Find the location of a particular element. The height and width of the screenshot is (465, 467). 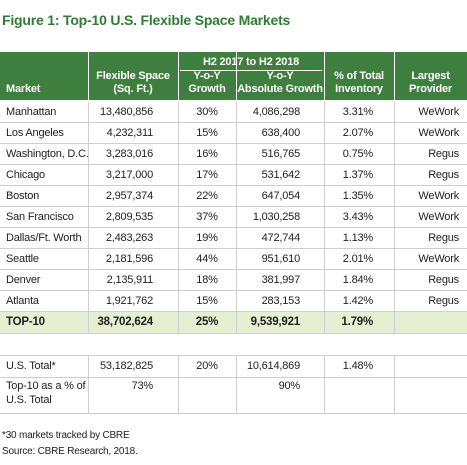

cell: Dallas/Ft. Worth is located at coordinates (44, 238).